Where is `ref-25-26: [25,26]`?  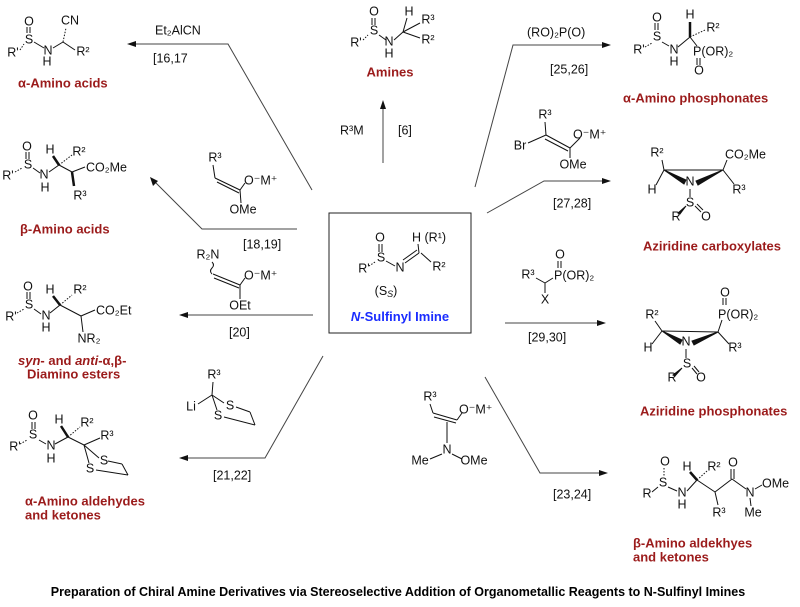 ref-25-26: [25,26] is located at coordinates (569, 69).